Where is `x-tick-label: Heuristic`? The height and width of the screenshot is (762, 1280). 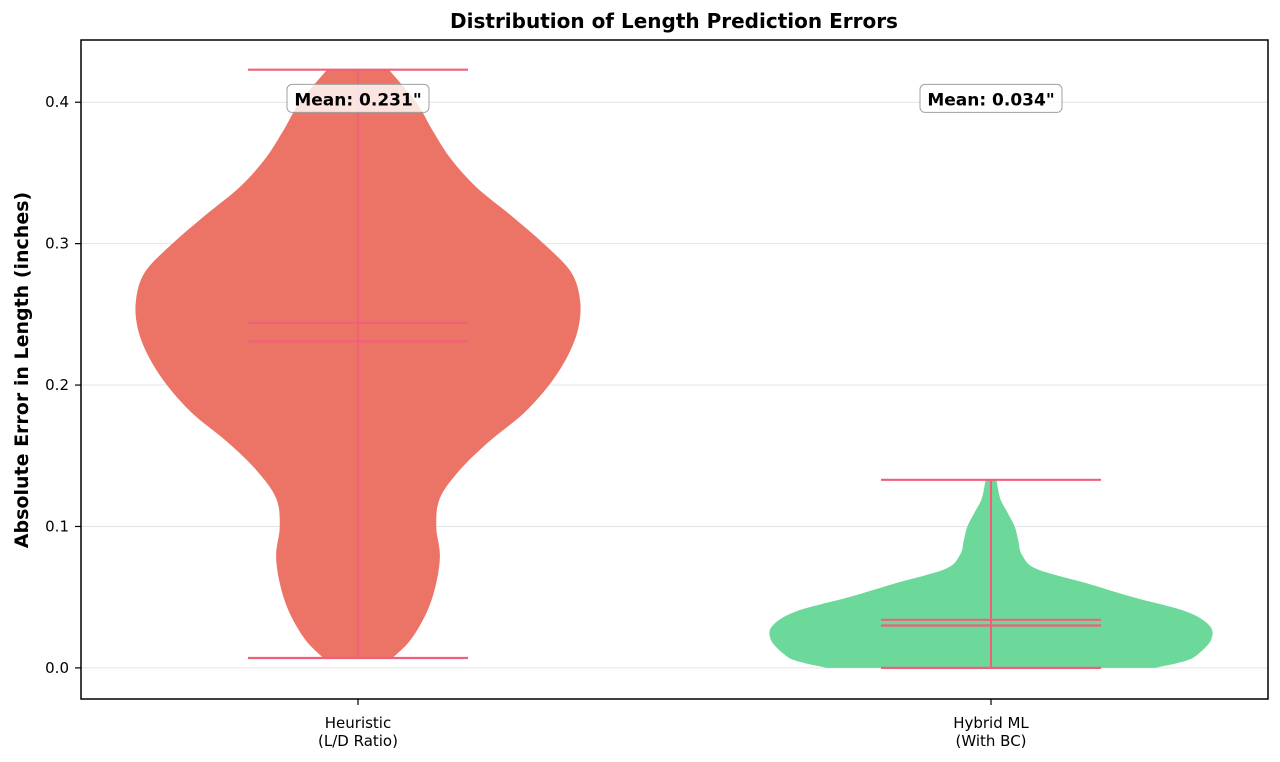 x-tick-label: Heuristic is located at coordinates (358, 723).